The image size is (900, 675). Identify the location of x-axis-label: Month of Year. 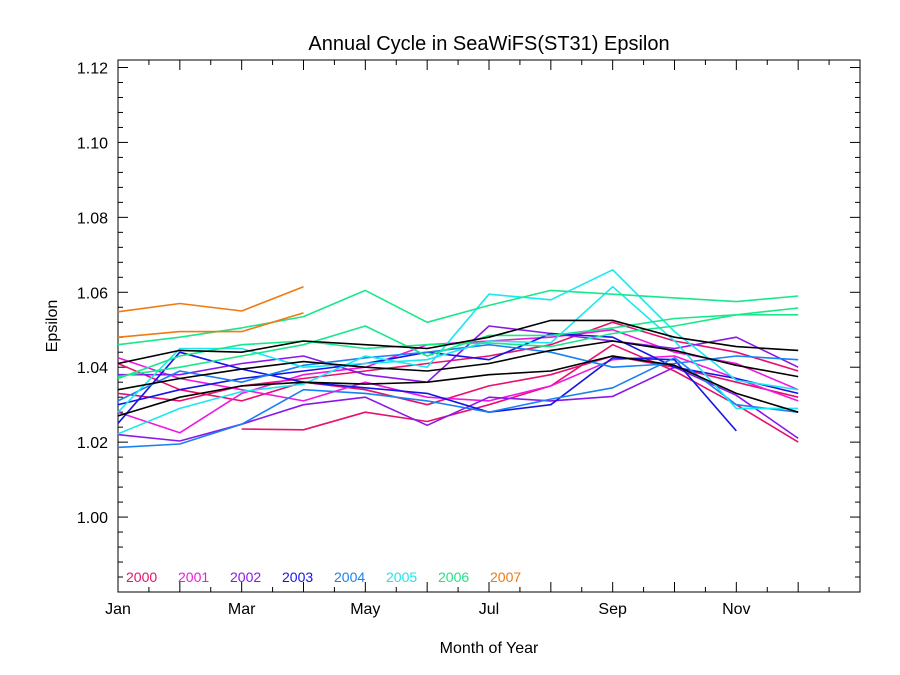
(489, 648).